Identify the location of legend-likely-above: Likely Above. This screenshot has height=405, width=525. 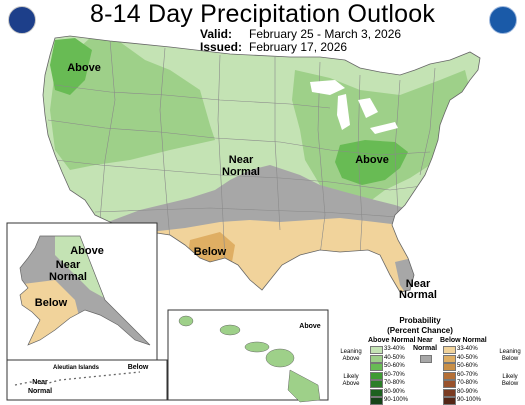
(351, 381).